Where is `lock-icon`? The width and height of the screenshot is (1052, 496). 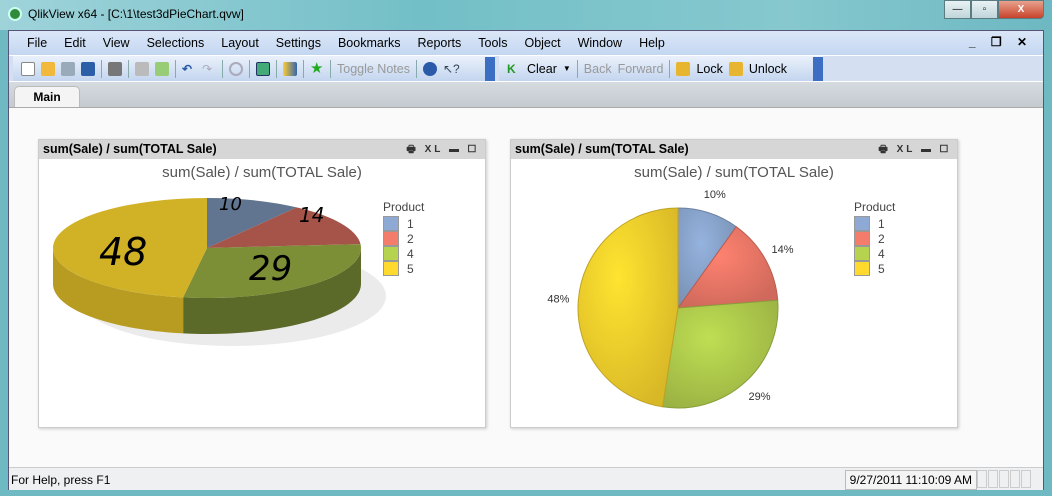
lock-icon is located at coordinates (683, 68).